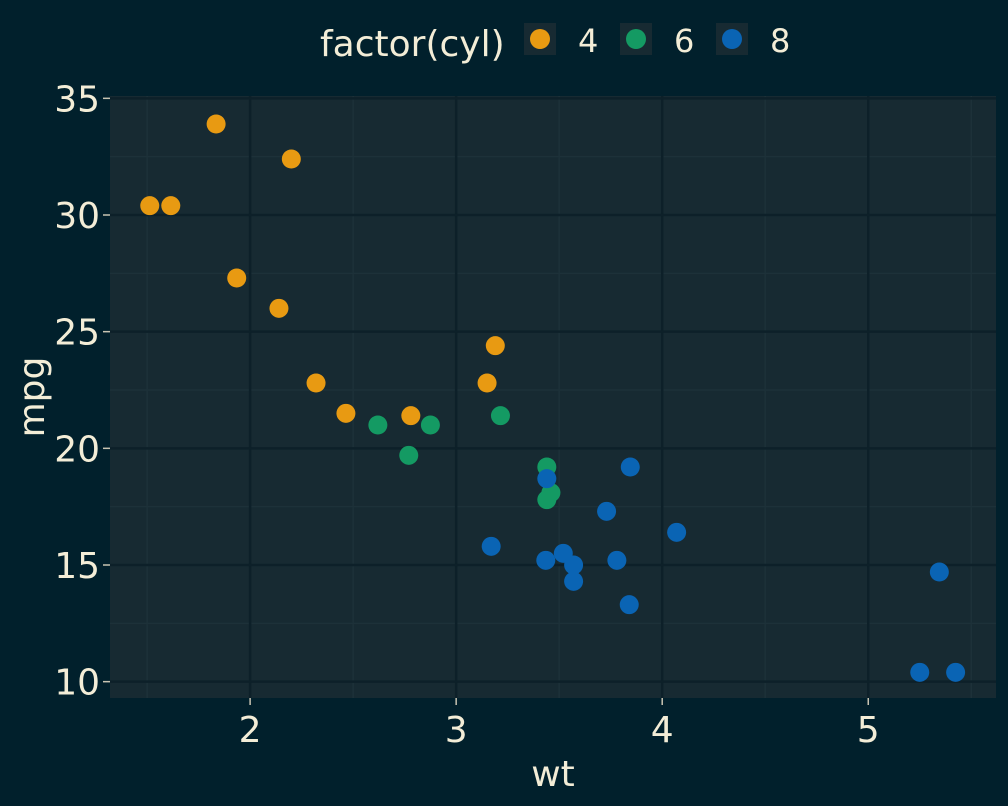 The width and height of the screenshot is (1008, 806). Describe the element at coordinates (77, 99) in the screenshot. I see `y-tick-label: 35` at that location.